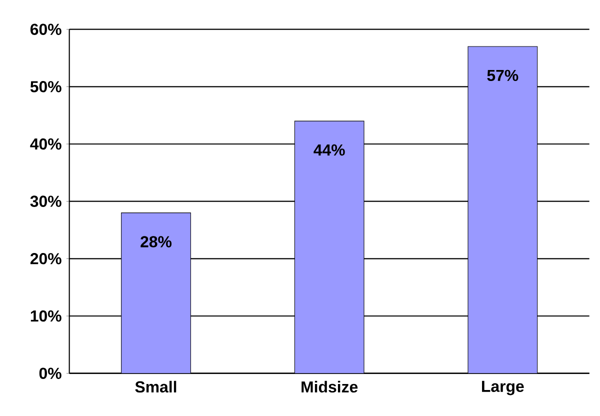 The image size is (600, 416). I want to click on data-label: 57%, so click(502, 76).